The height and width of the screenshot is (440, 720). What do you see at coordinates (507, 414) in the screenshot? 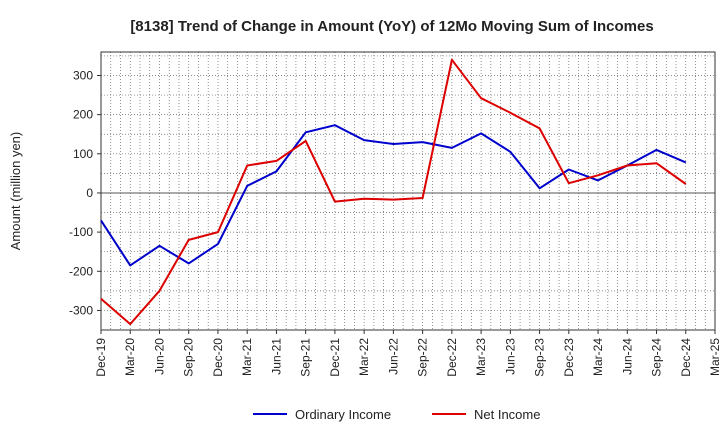
I see `legend-label: Net Income` at bounding box center [507, 414].